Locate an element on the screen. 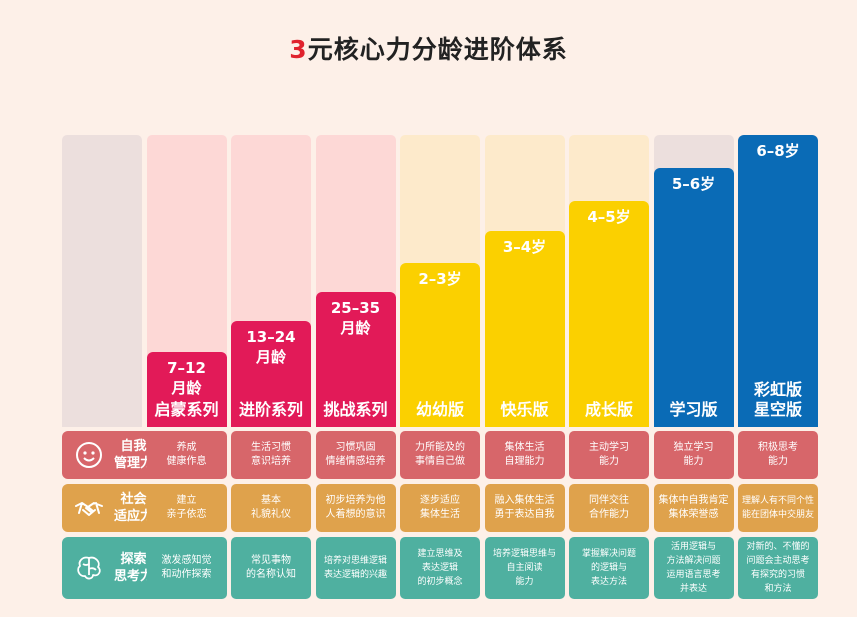 Image resolution: width=857 pixels, height=617 pixels. ability-cell: 生活习惯 意识培养 is located at coordinates (271, 455).